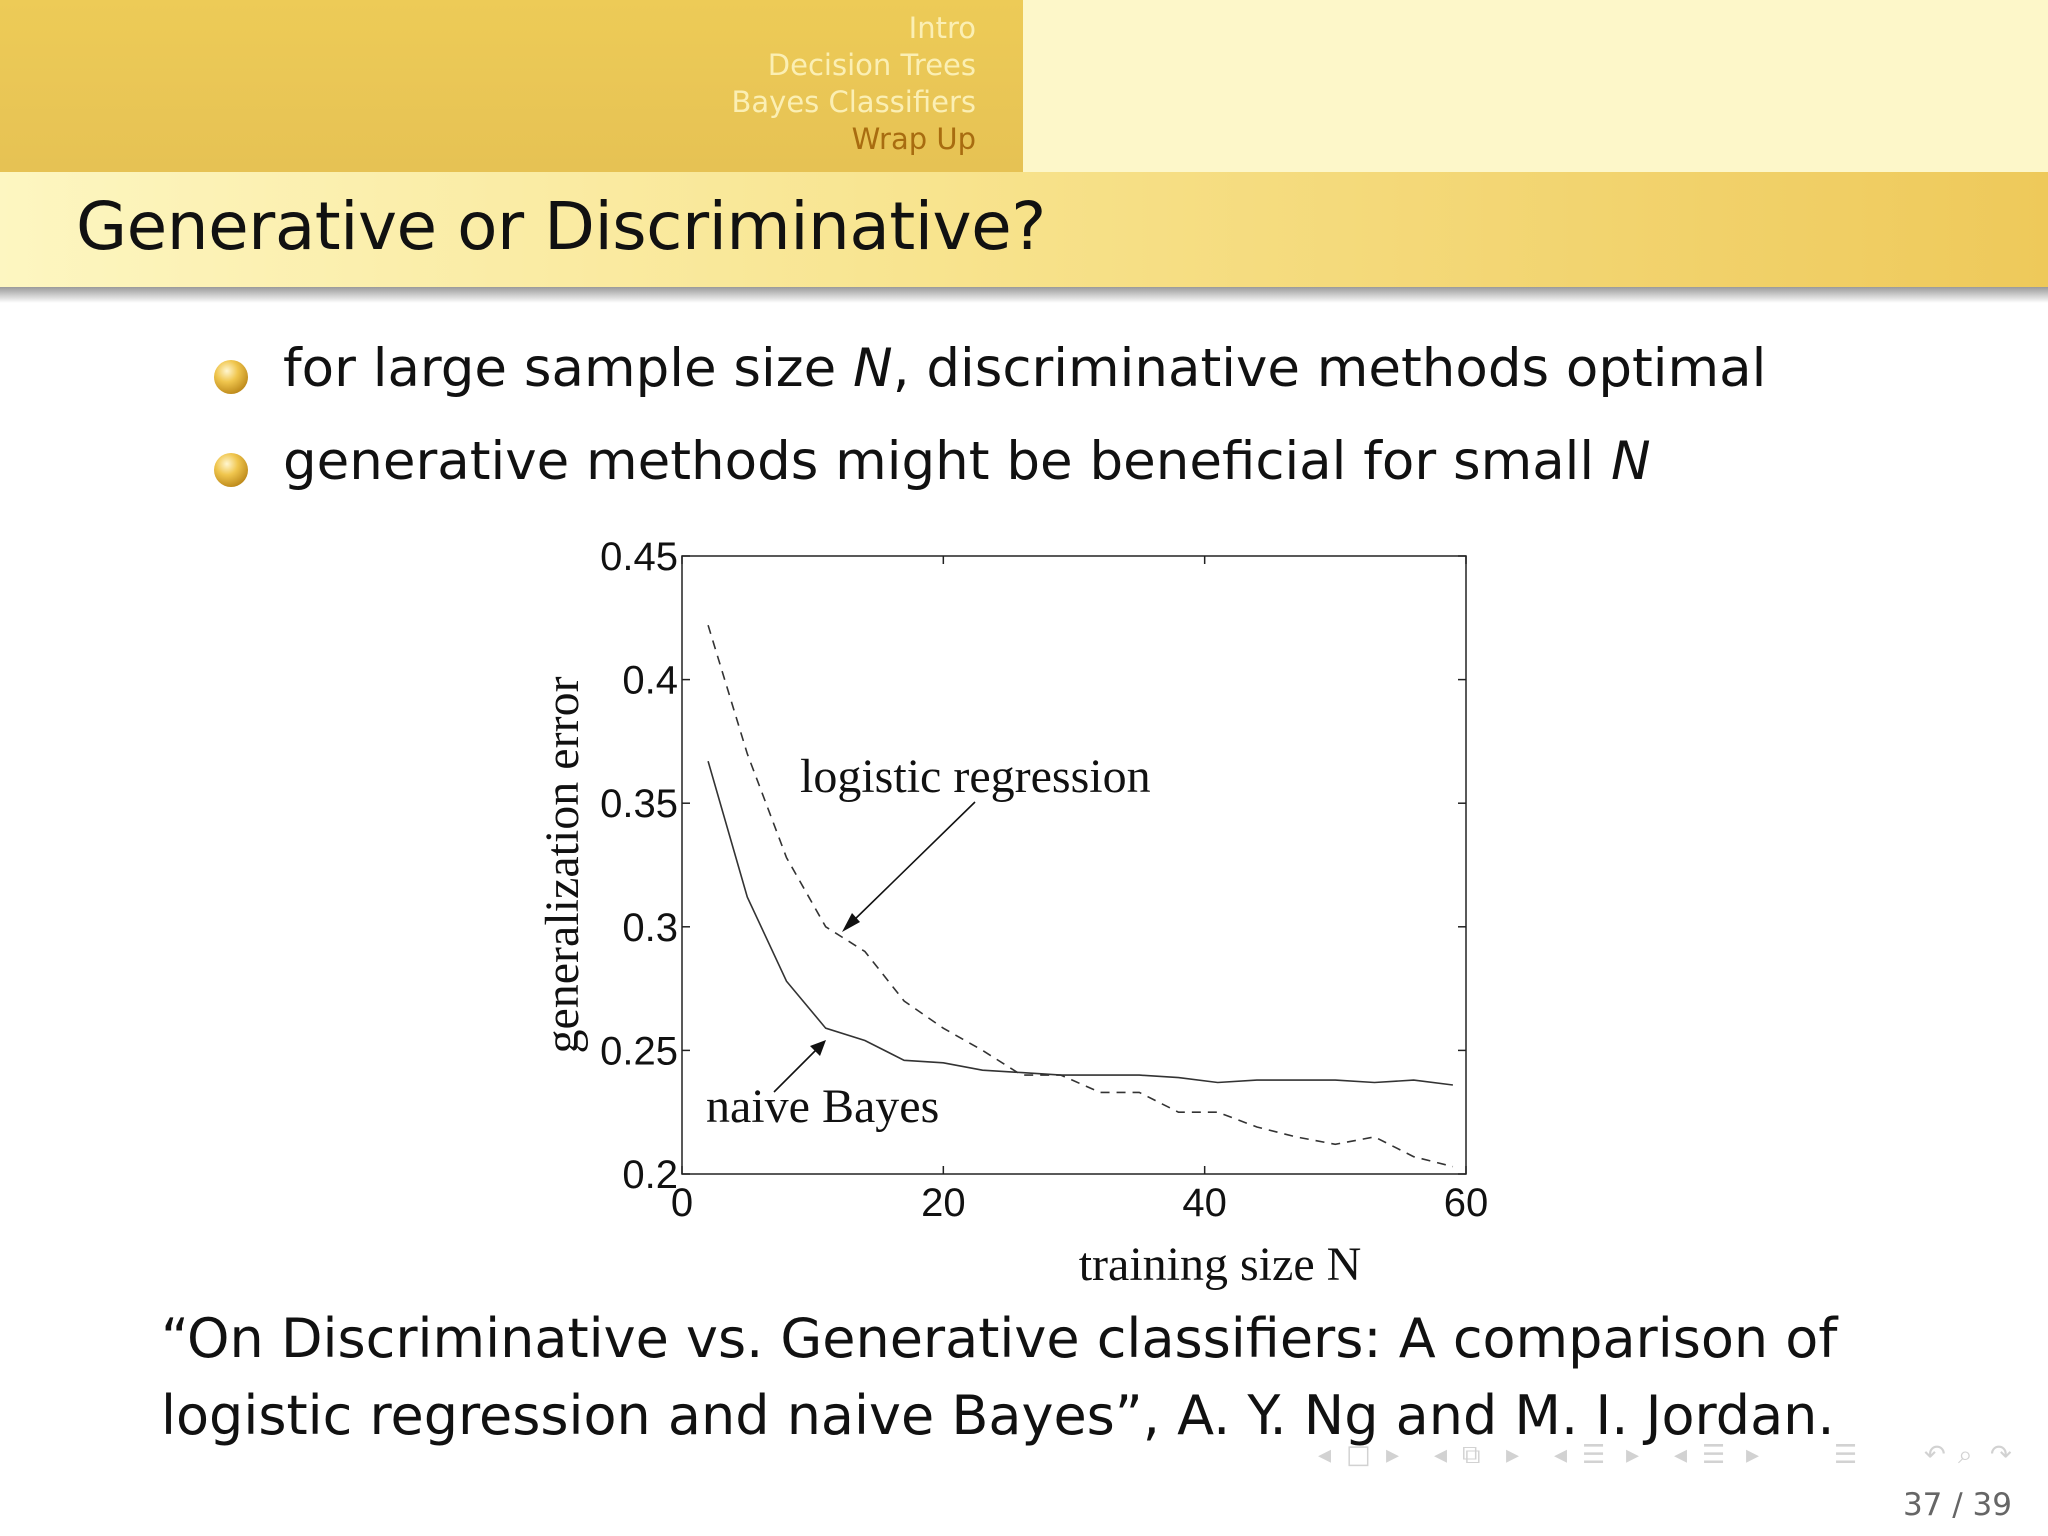  Describe the element at coordinates (854, 102) in the screenshot. I see `section-link-bayes-classifiers: Bayes Classifiers` at that location.